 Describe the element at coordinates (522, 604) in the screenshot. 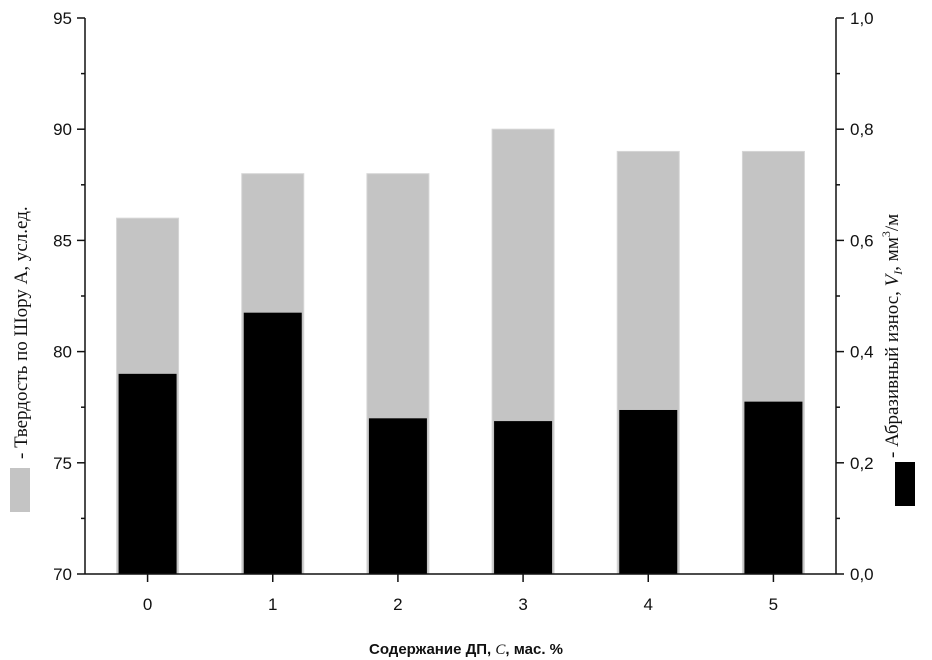

I see `x-tick-label: 3` at that location.